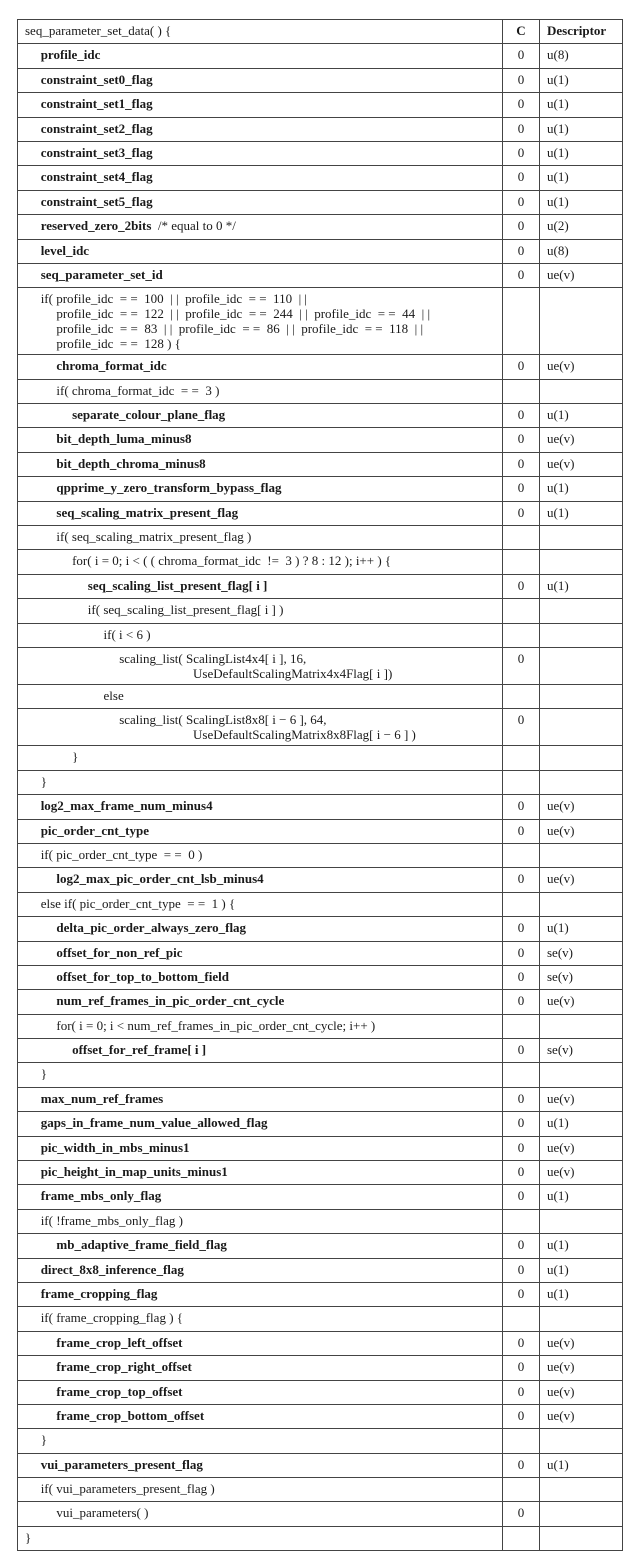 The height and width of the screenshot is (1551, 640). Describe the element at coordinates (127, 1489) in the screenshot. I see `syntax-statement: if( vui_parameters_present_flag )` at that location.